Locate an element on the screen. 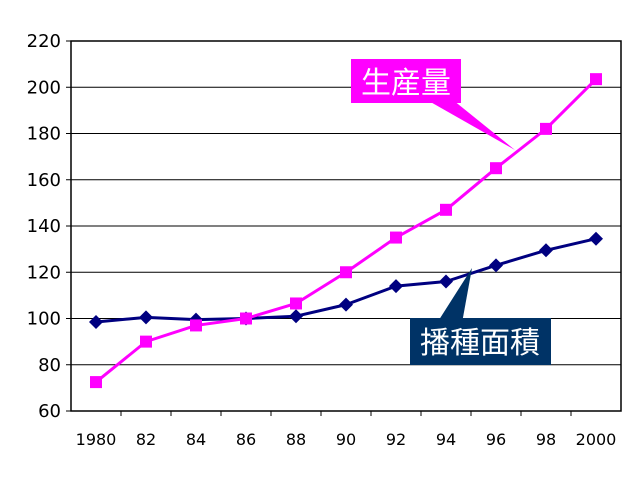 The height and width of the screenshot is (480, 640). area-callout: 播種面積 is located at coordinates (480, 316).